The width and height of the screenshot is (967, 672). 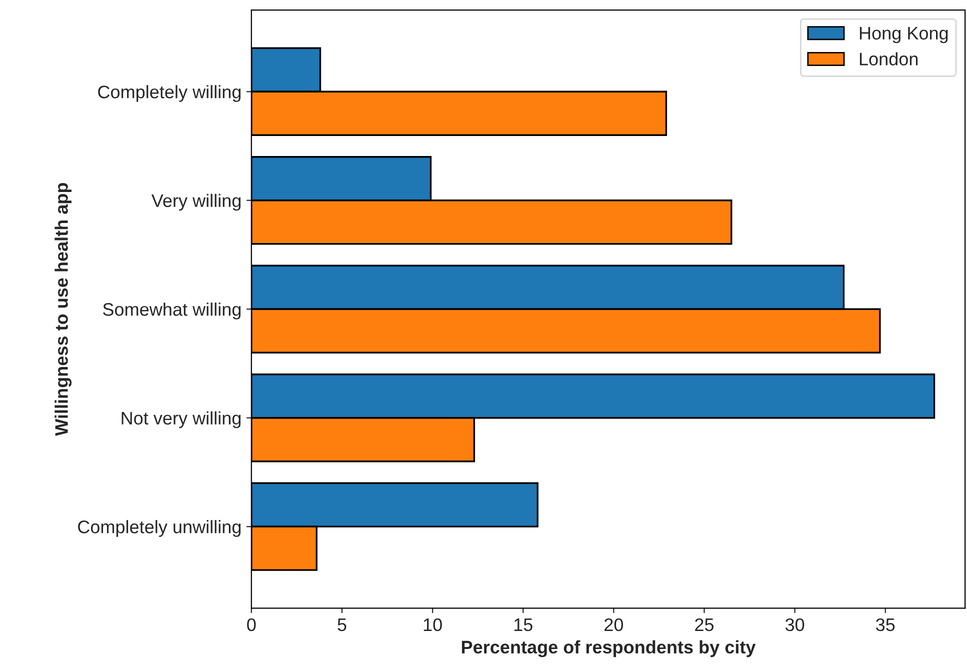 I want to click on x-tick-label: 35, so click(x=885, y=625).